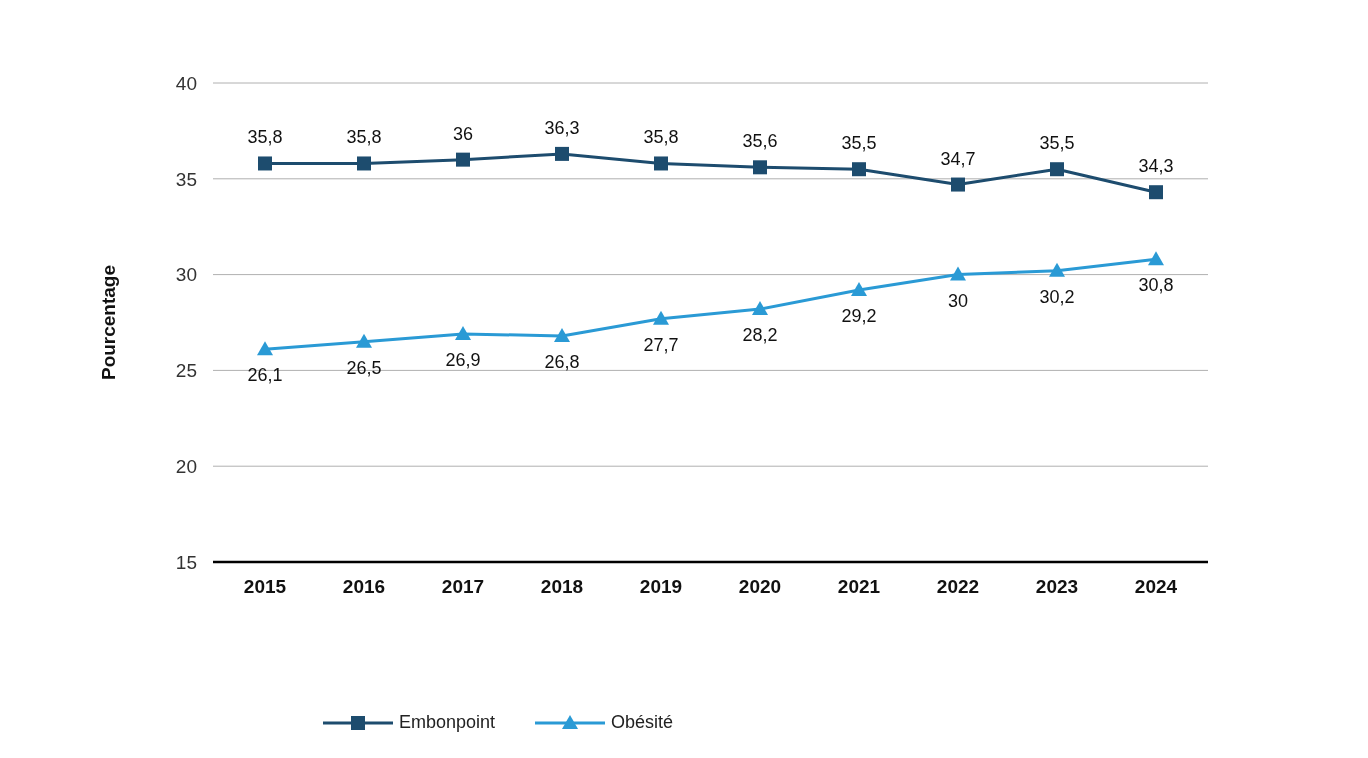  Describe the element at coordinates (859, 587) in the screenshot. I see `x-tick-label: 2021` at that location.